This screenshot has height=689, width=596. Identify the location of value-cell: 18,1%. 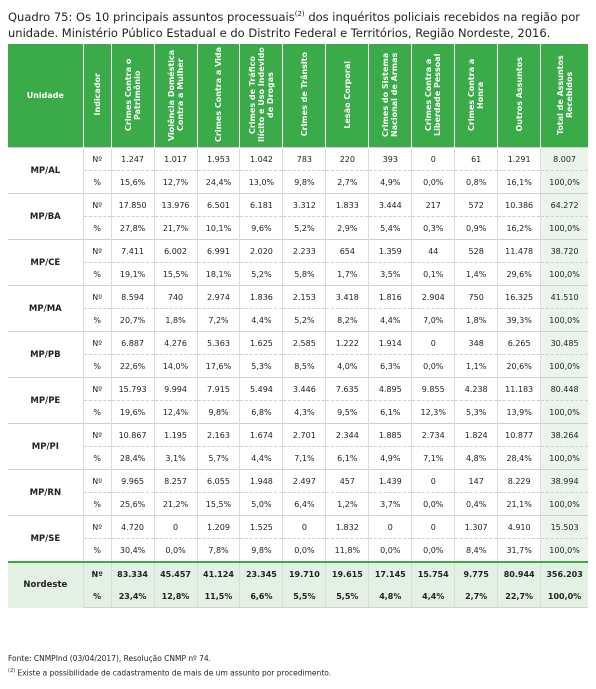
(218, 274).